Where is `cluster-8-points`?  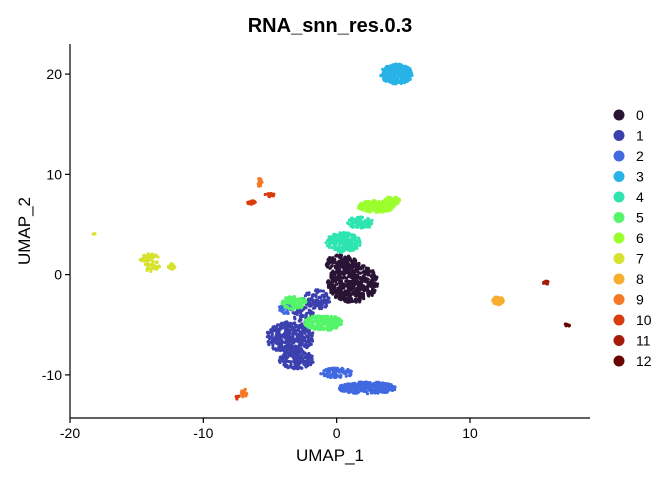 cluster-8-points is located at coordinates (498, 301).